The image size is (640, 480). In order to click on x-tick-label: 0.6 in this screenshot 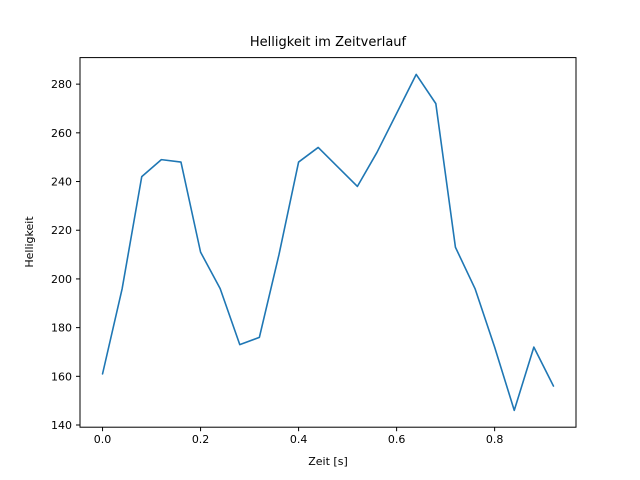, I will do `click(397, 439)`.